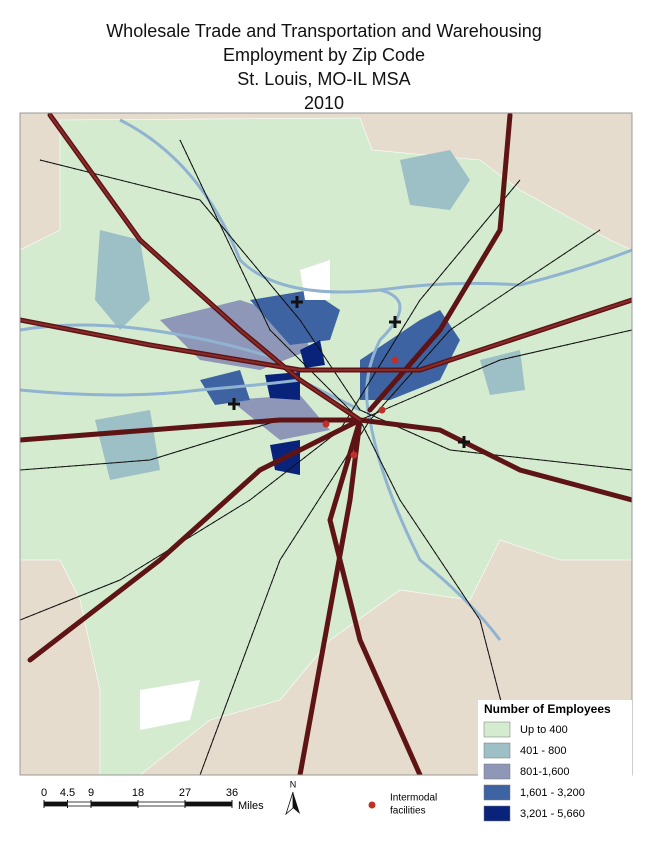  Describe the element at coordinates (547, 709) in the screenshot. I see `legend-title: Number of Employees` at that location.